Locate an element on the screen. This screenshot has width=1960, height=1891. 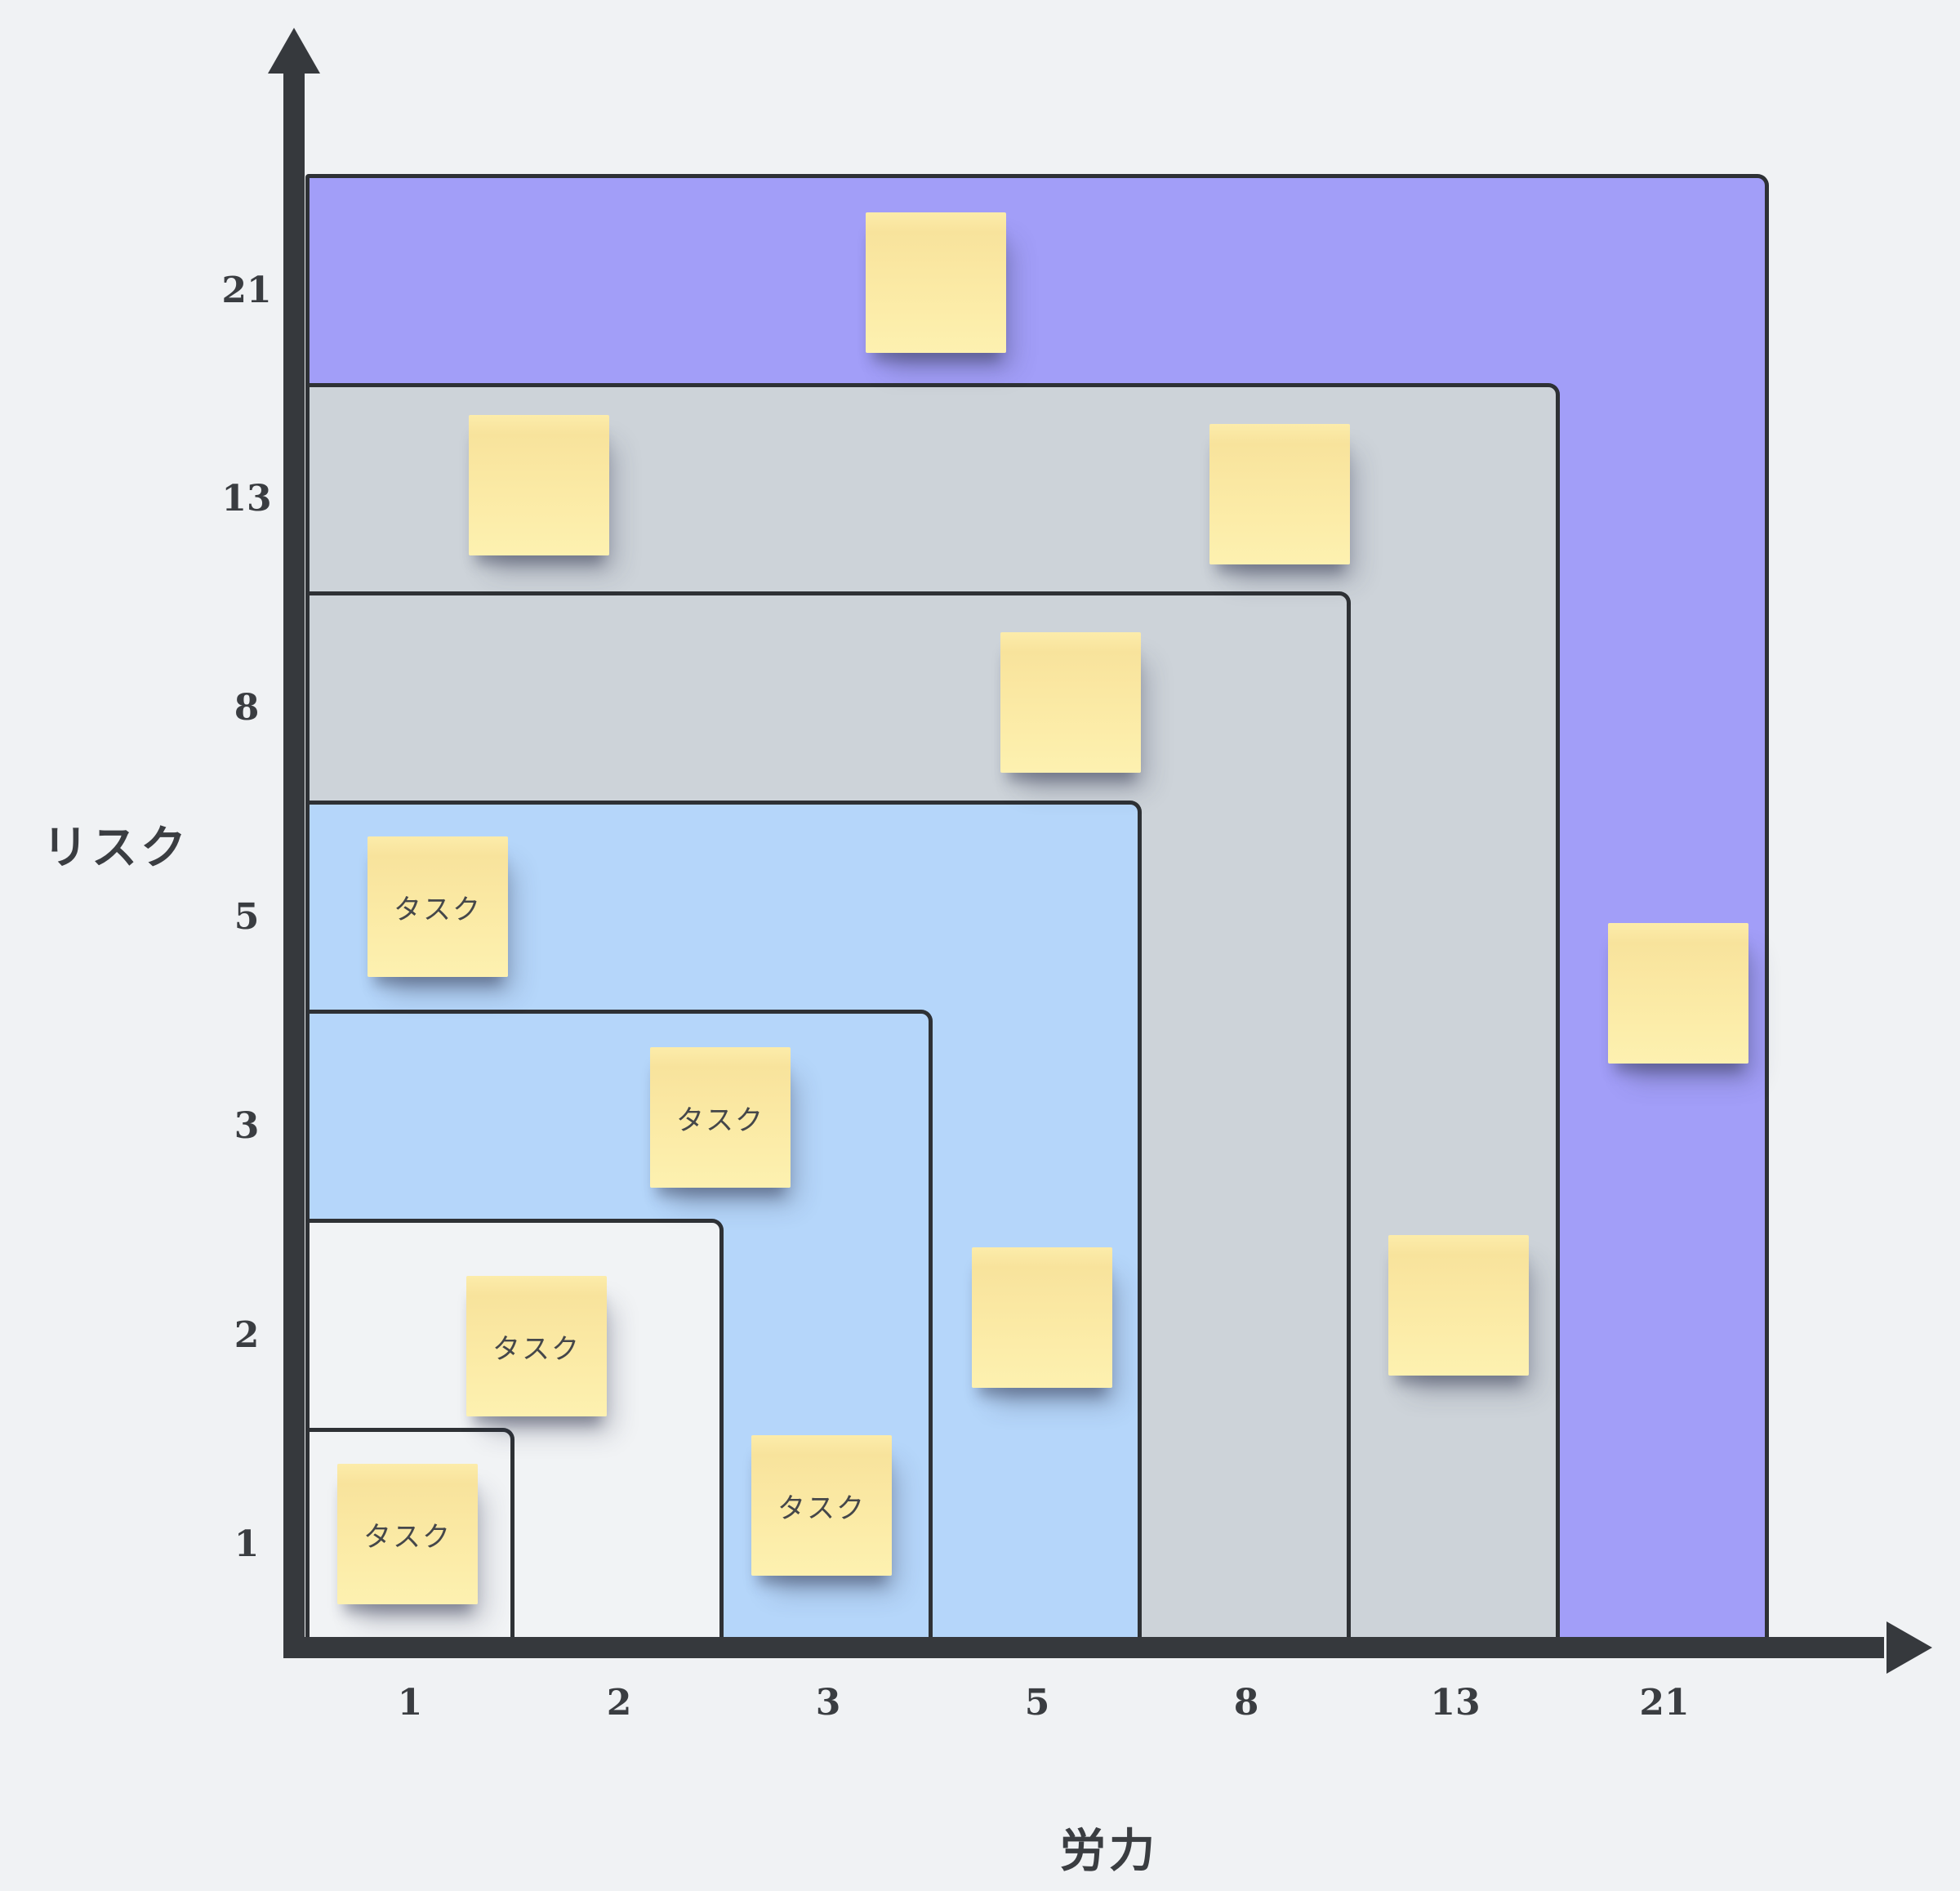
y-tick-13: 13 is located at coordinates (246, 499).